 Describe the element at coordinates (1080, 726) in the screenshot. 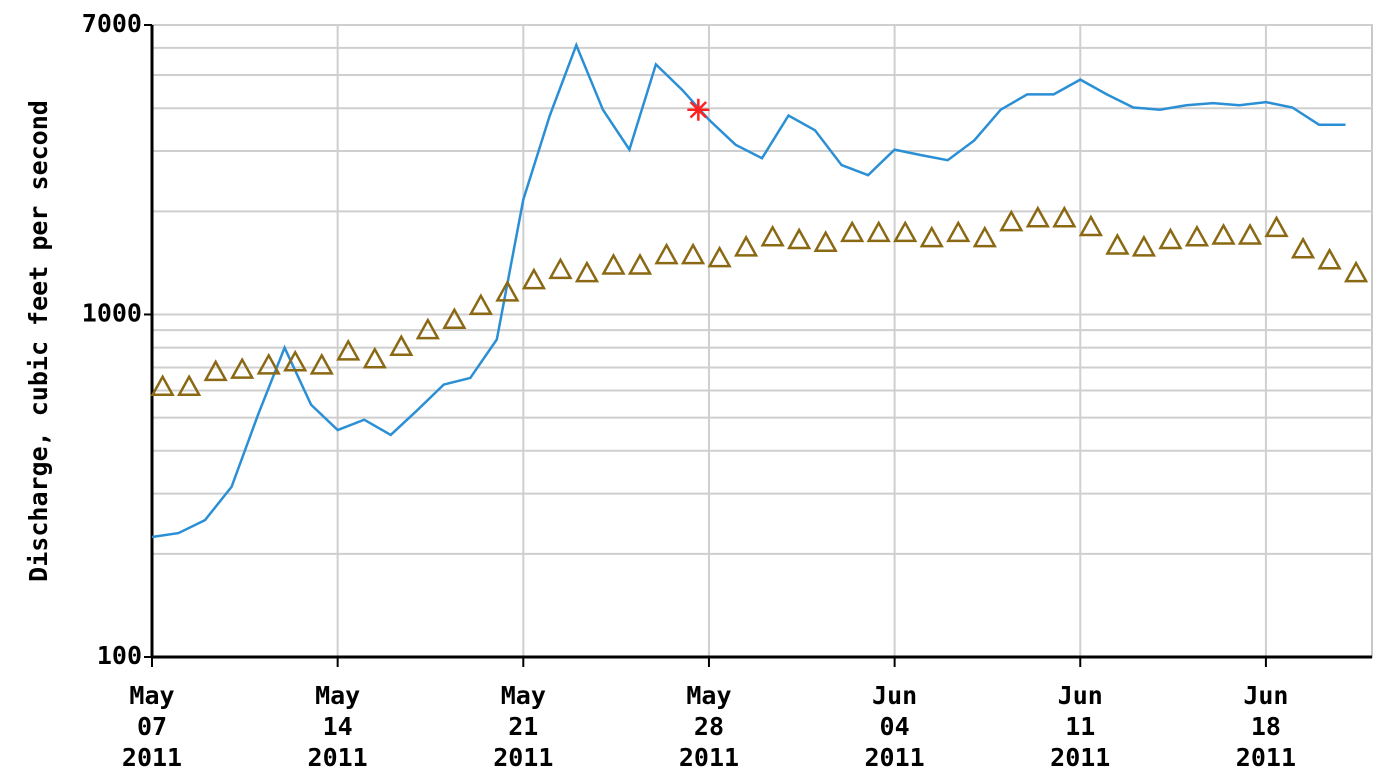

I see `x-tick-label: Jun 11 2011` at that location.